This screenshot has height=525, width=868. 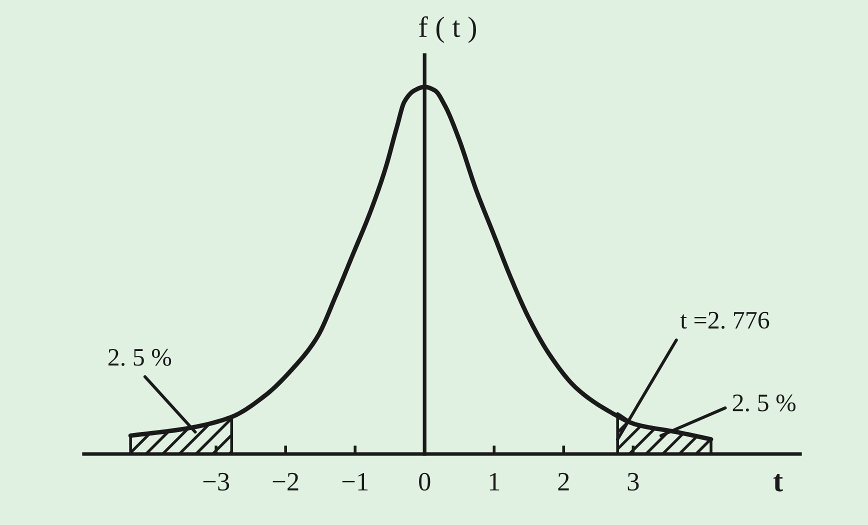 I want to click on x-axis-title: t, so click(x=778, y=483).